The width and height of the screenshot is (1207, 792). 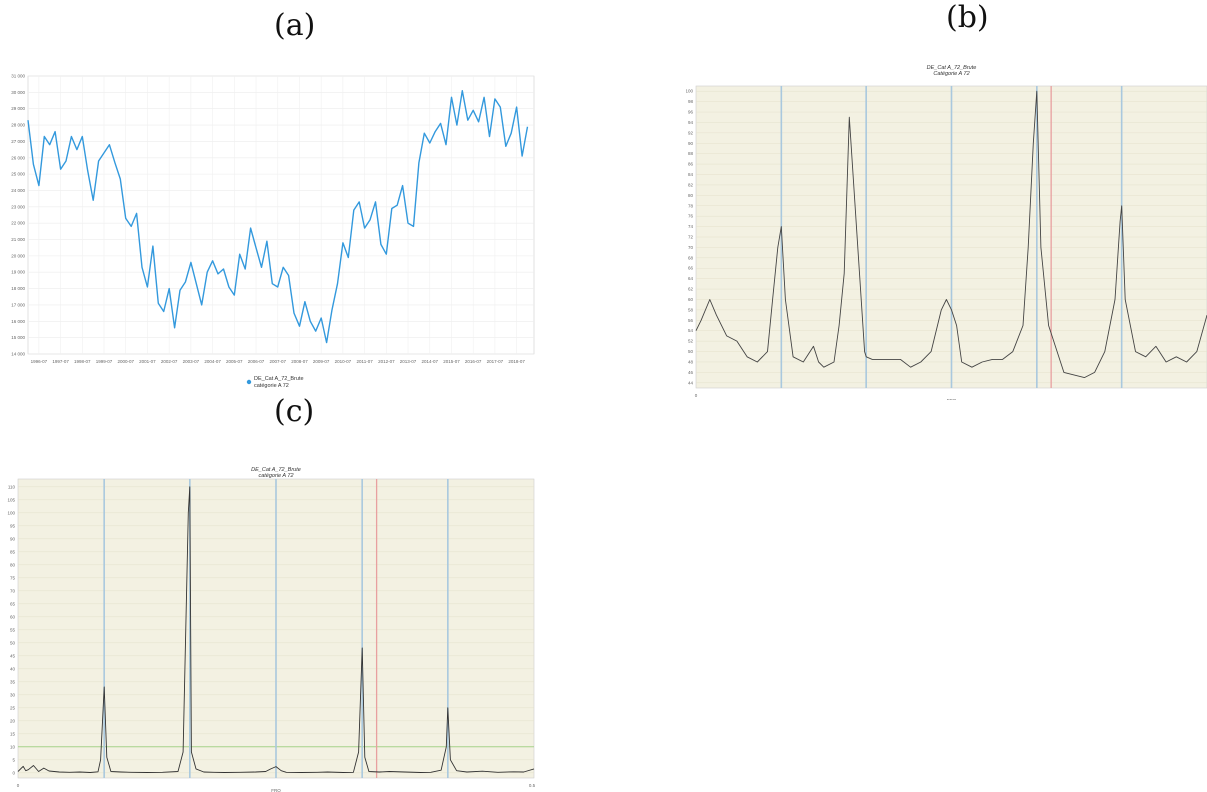 What do you see at coordinates (691, 122) in the screenshot?
I see `y-tick-label: 94` at bounding box center [691, 122].